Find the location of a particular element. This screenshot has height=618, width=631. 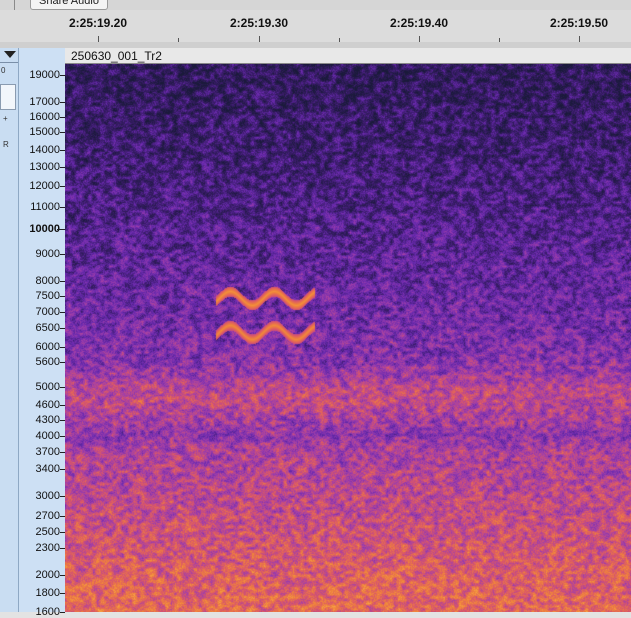

frequency-label: 5600 is located at coordinates (47, 362).